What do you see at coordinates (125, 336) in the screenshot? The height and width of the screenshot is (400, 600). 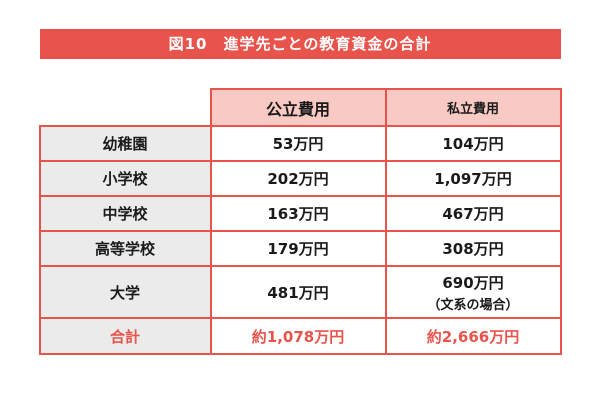 I see `row-label-total: 合計` at bounding box center [125, 336].